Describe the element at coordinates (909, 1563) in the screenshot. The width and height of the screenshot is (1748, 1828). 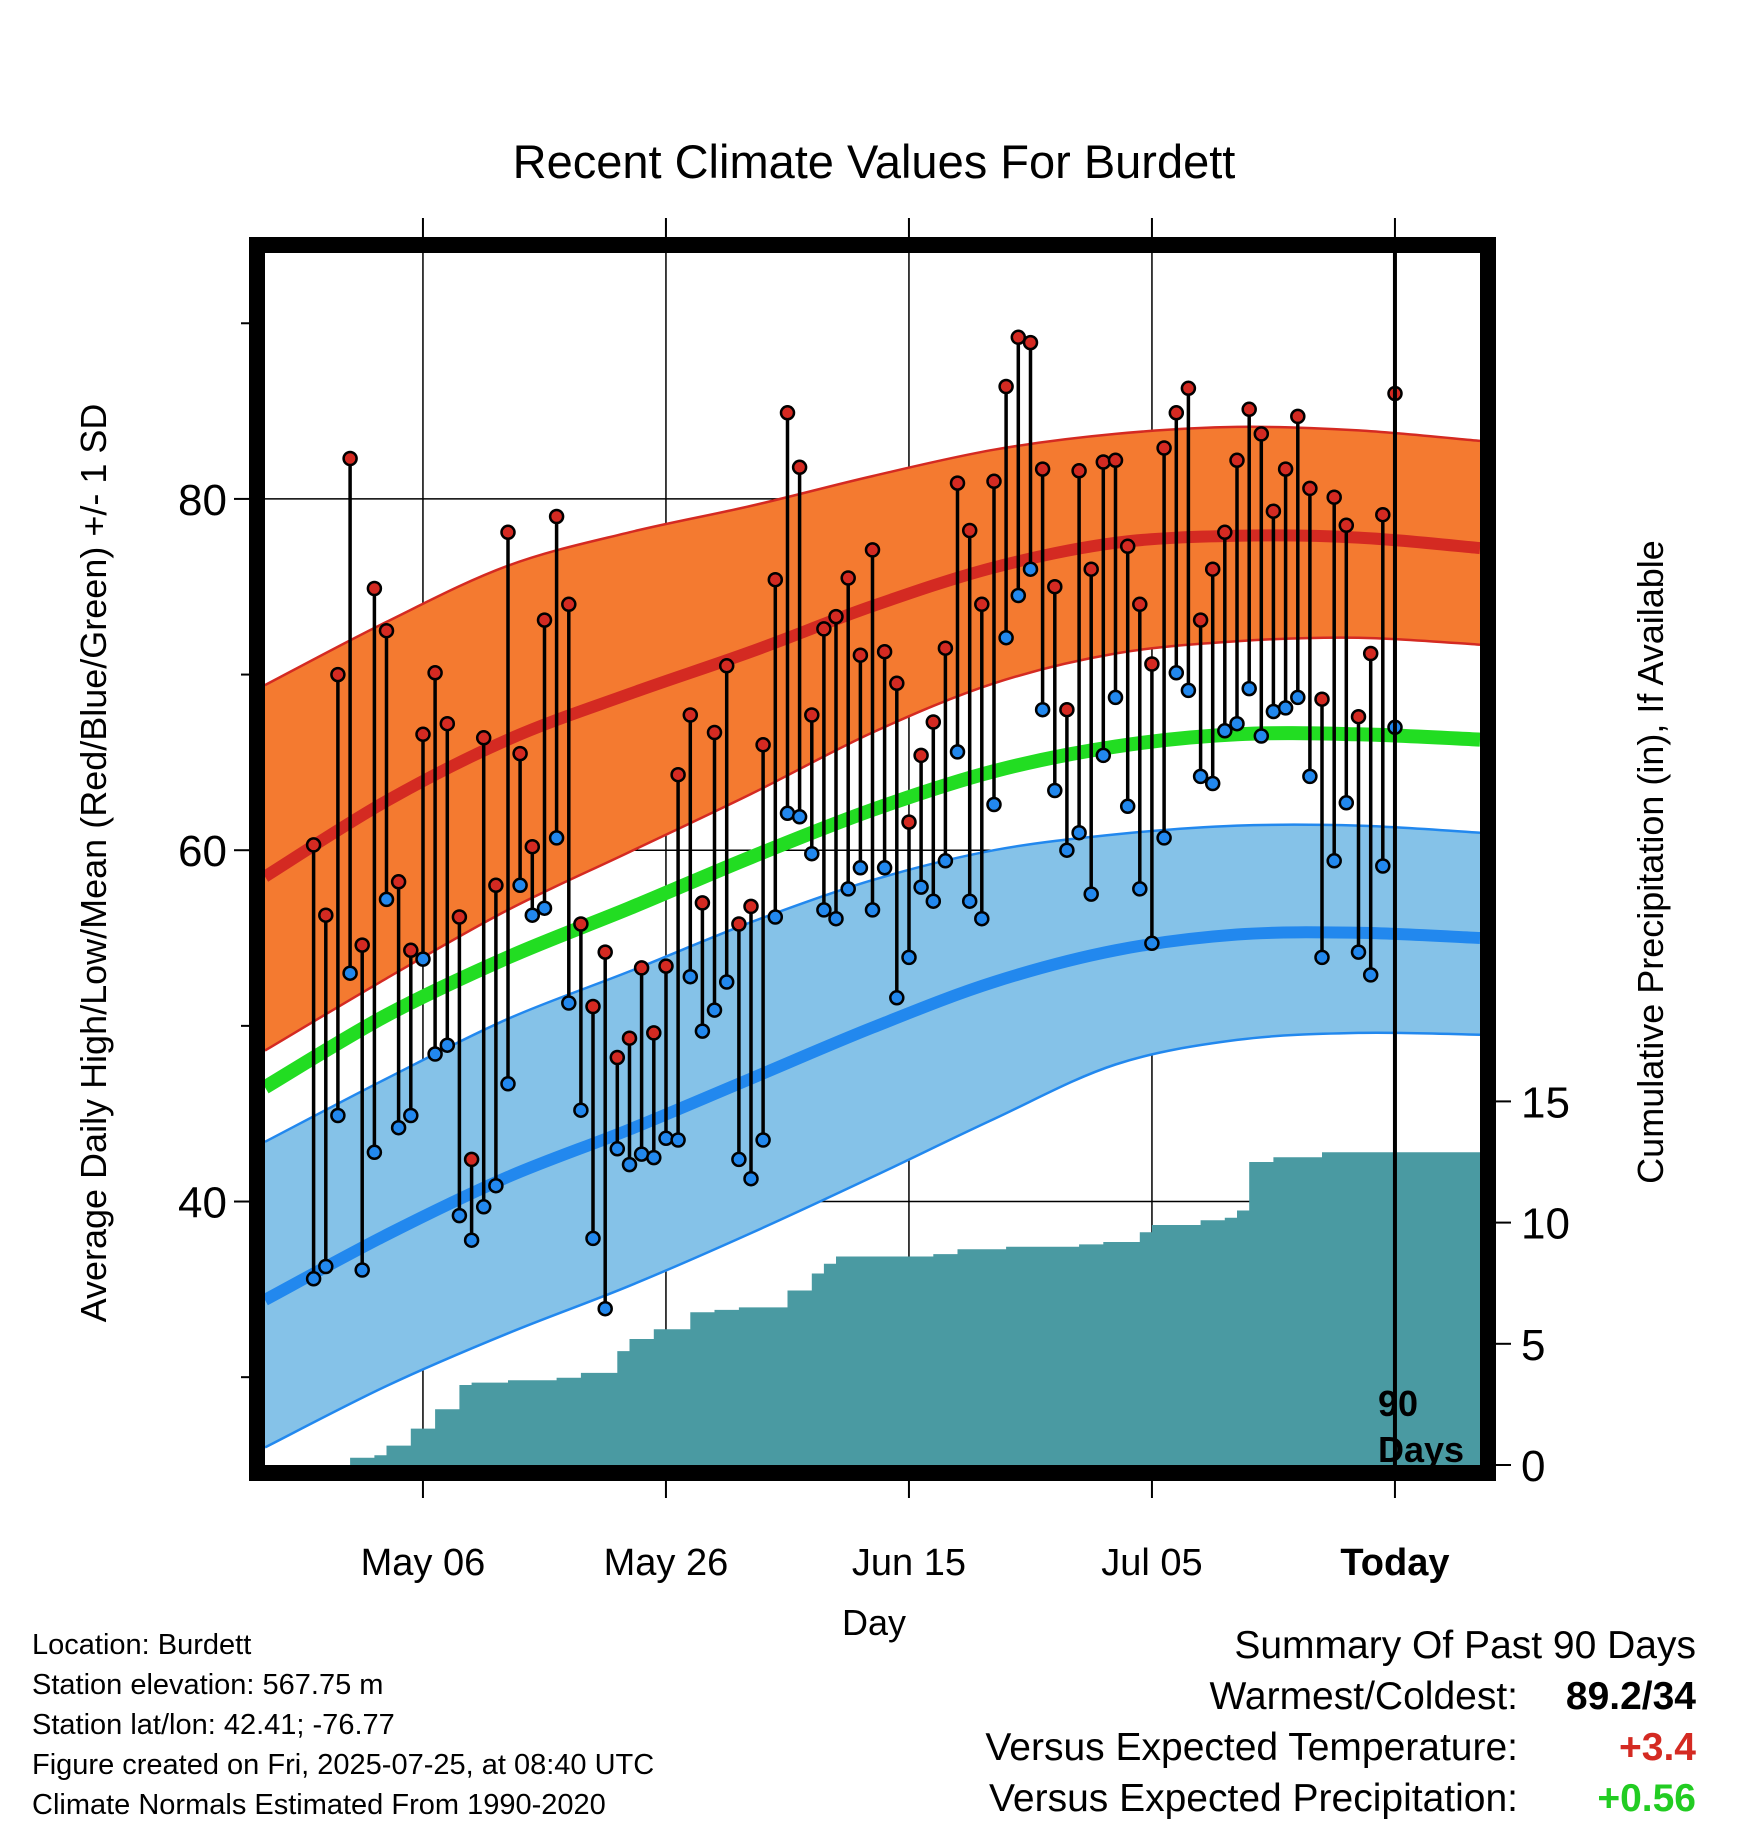
I see `x-tick-label-2: Jun 15` at that location.